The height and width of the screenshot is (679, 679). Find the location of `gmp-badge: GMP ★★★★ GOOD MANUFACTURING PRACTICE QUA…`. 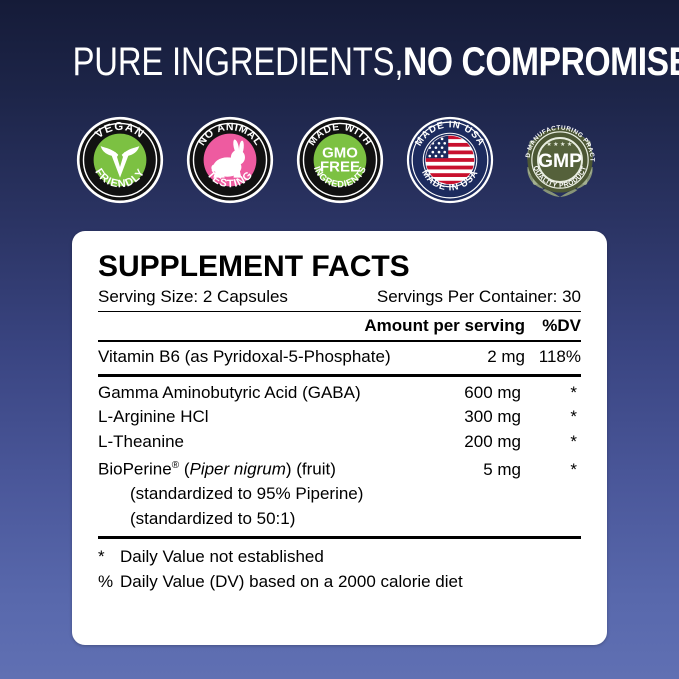

gmp-badge: GMP ★★★★ GOOD MANUFACTURING PRACTICE QUA… is located at coordinates (560, 160).